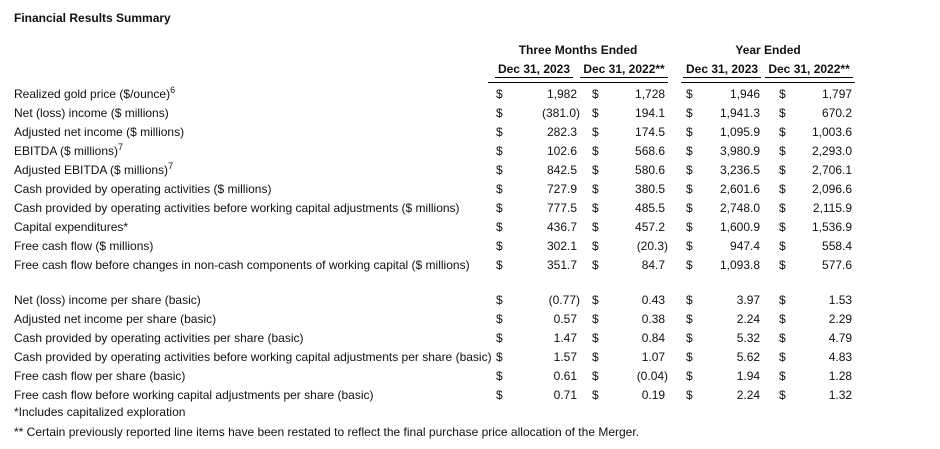  What do you see at coordinates (840, 395) in the screenshot?
I see `cell-year-2022: 1.32` at bounding box center [840, 395].